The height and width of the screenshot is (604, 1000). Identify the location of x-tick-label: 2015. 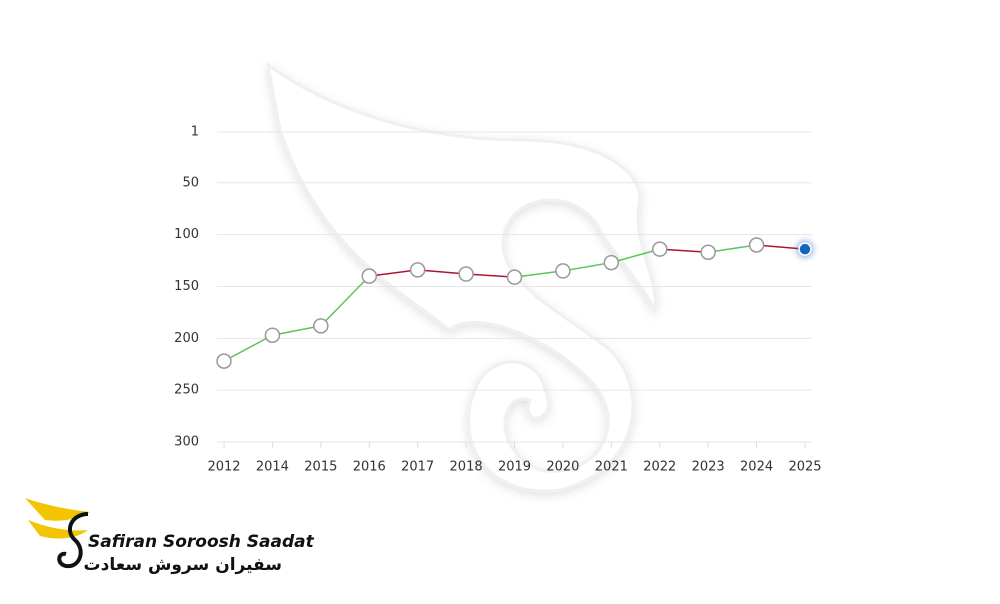
(320, 467).